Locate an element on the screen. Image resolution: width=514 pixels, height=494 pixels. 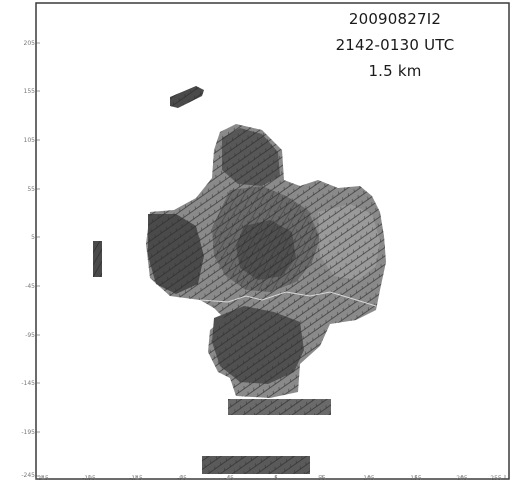
x-tick-label: 55 is located at coordinates (322, 478).